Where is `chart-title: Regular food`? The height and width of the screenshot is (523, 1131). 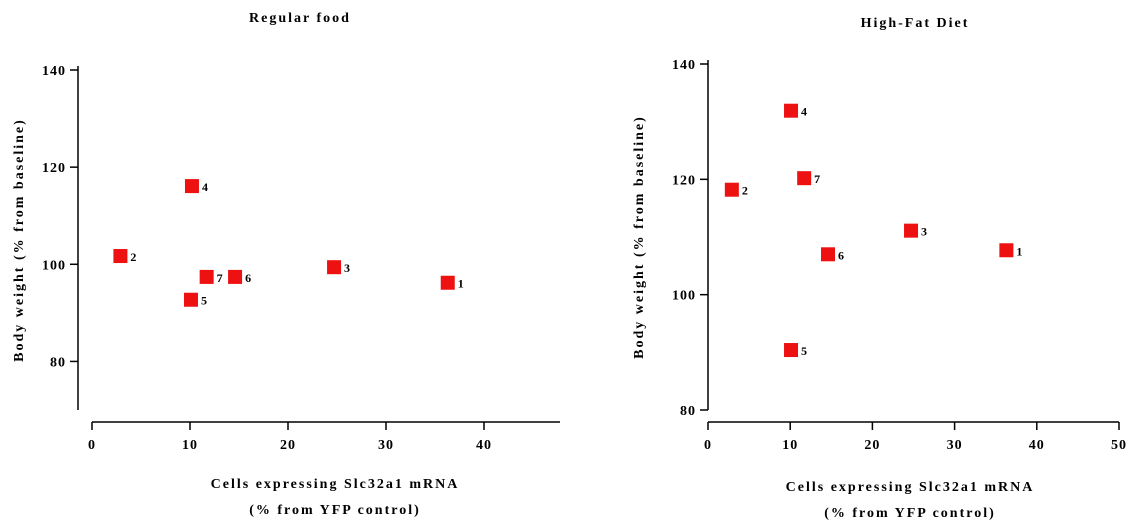 chart-title: Regular food is located at coordinates (300, 18).